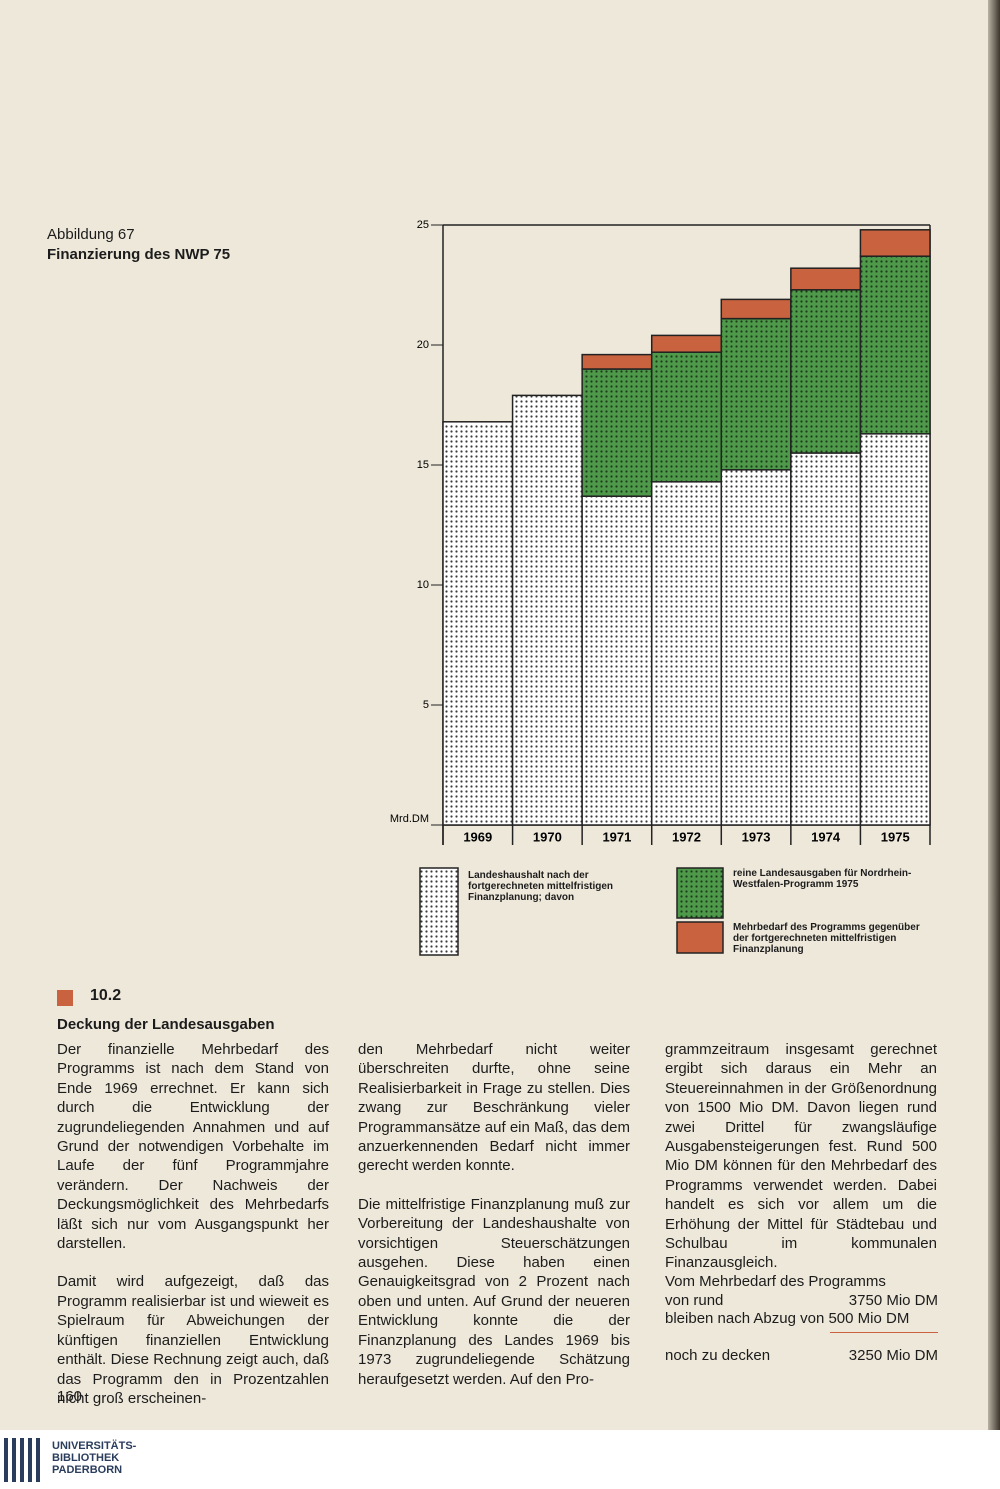  Describe the element at coordinates (826, 836) in the screenshot. I see `x-tick-label: 1974` at that location.